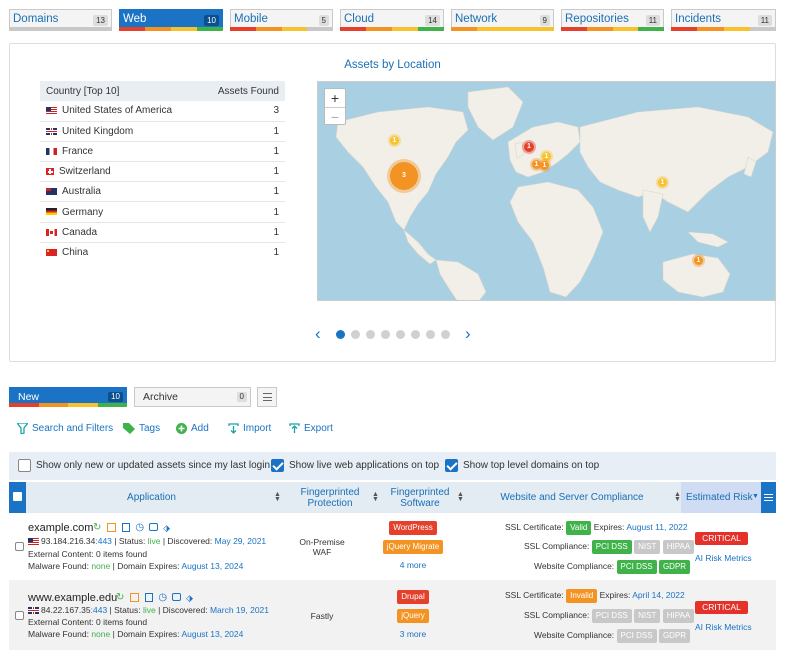 This screenshot has height=658, width=785. Describe the element at coordinates (755, 496) in the screenshot. I see `sort-desc-icon: ▼` at that location.